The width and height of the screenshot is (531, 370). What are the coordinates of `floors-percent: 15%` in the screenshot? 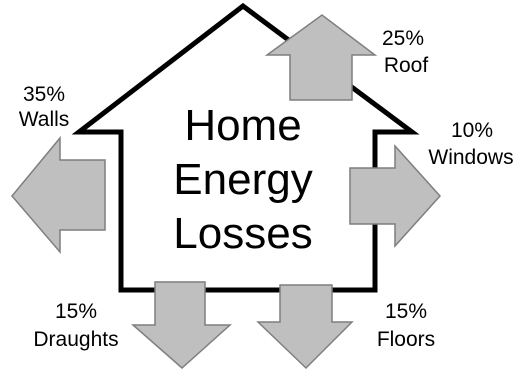 It's located at (406, 311).